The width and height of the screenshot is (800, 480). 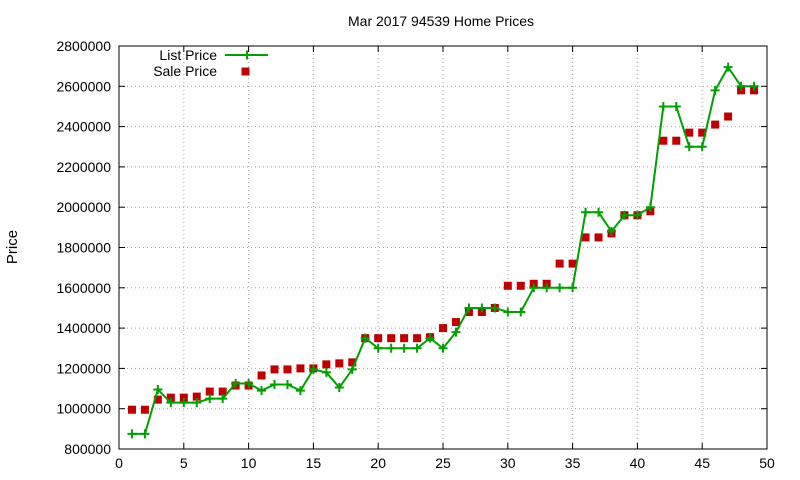 I want to click on y-tick-label: 1000000, so click(x=83, y=409).